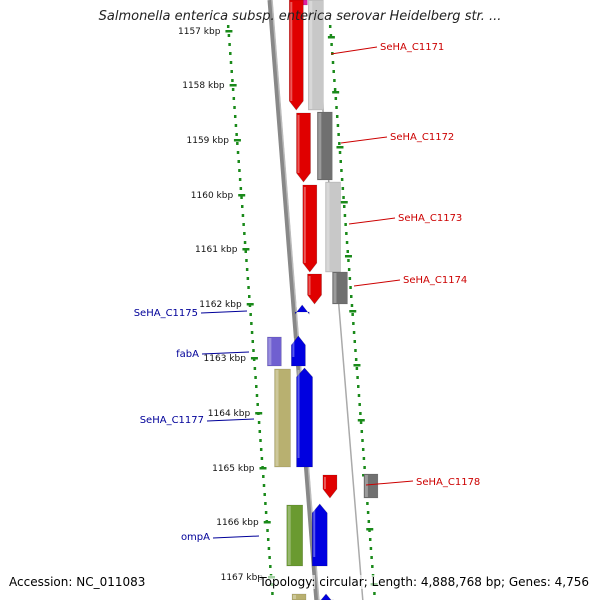 Image resolution: width=600 pixels, height=600 pixels. What do you see at coordinates (187, 354) in the screenshot?
I see `gene-label: fabA` at bounding box center [187, 354].